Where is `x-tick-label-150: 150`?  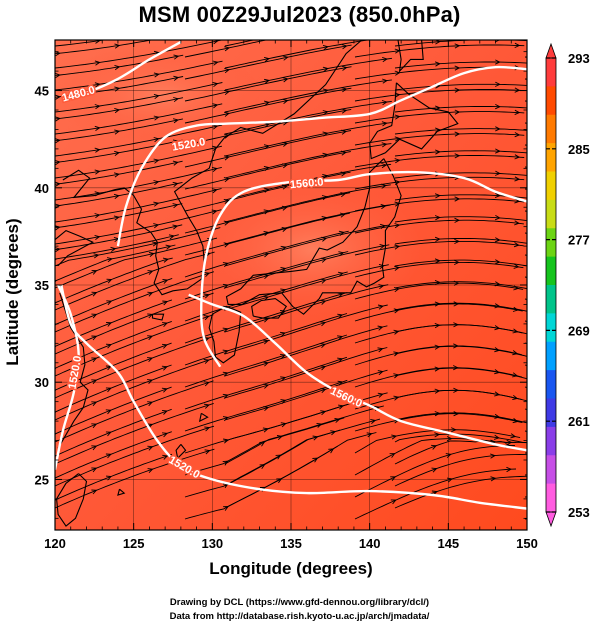 x-tick-label-150: 150 is located at coordinates (527, 543).